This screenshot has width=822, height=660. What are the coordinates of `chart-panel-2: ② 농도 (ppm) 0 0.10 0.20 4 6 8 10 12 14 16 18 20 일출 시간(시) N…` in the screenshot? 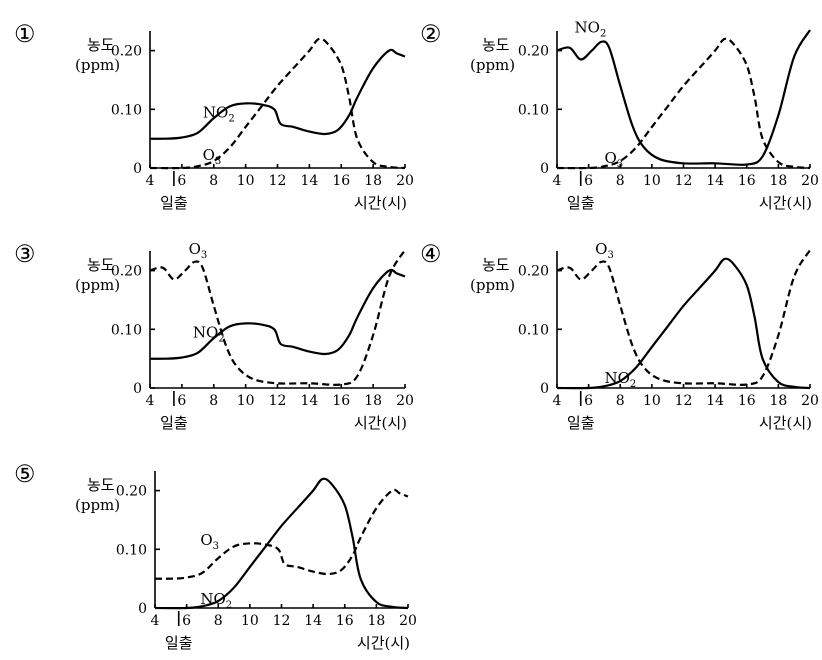 It's located at (619, 115).